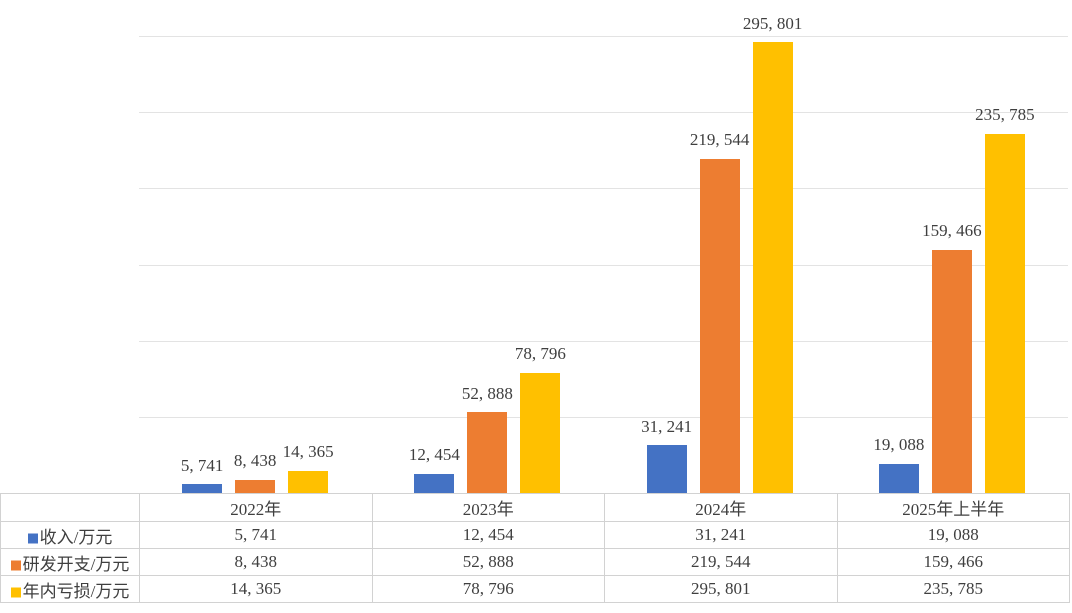  Describe the element at coordinates (434, 455) in the screenshot. I see `bar-value-label: 12, 454` at that location.